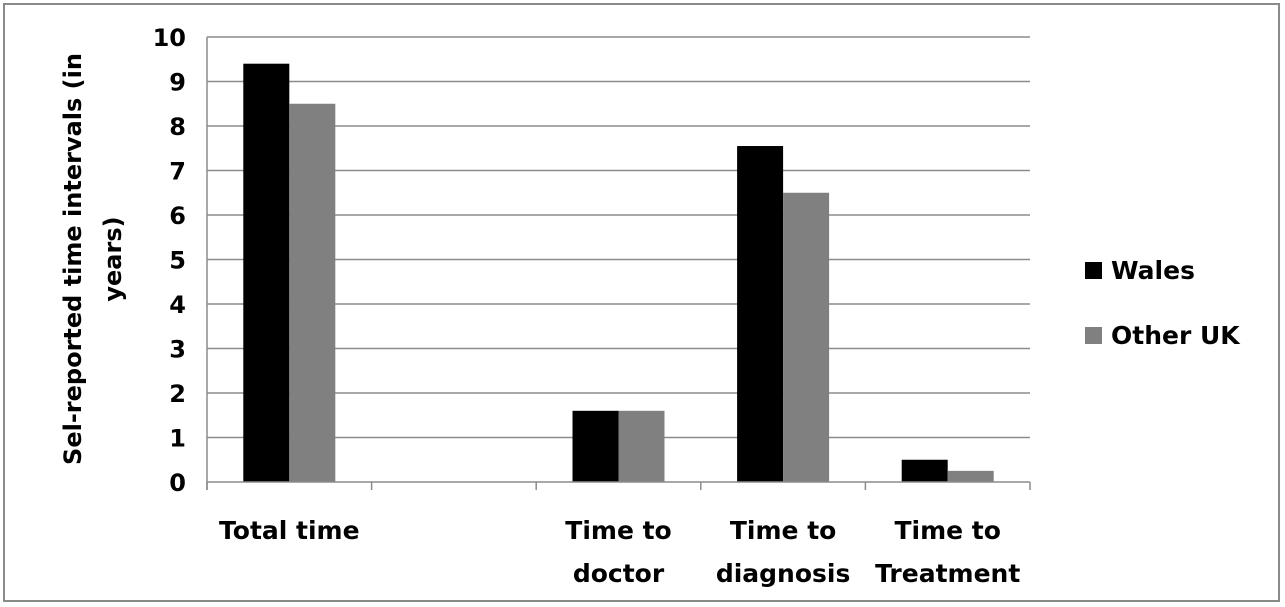 The height and width of the screenshot is (607, 1285). I want to click on y-tick-label: 7, so click(177, 172).